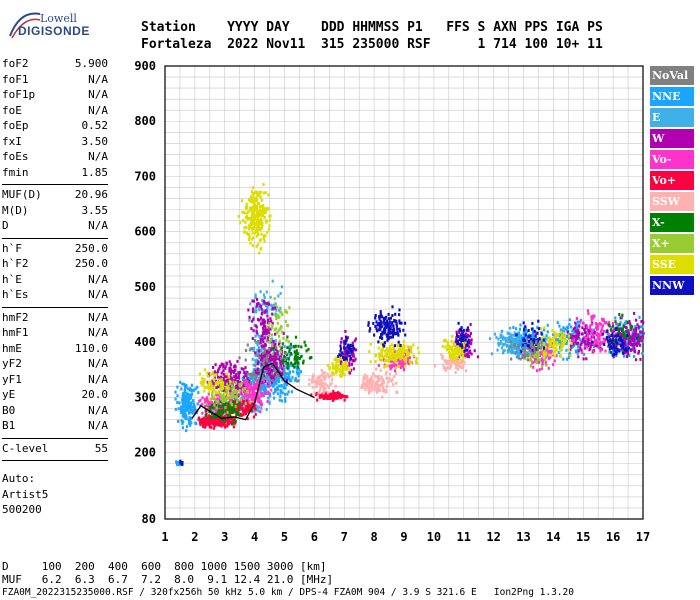 This screenshot has width=700, height=600. What do you see at coordinates (95, 172) in the screenshot?
I see `param-value: 1.85` at bounding box center [95, 172].